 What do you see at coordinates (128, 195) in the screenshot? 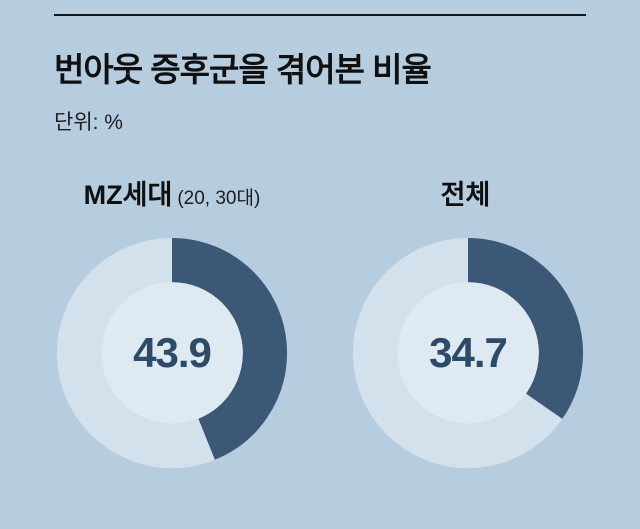
I see `chart-label-mz-name: MZ세대` at bounding box center [128, 195].